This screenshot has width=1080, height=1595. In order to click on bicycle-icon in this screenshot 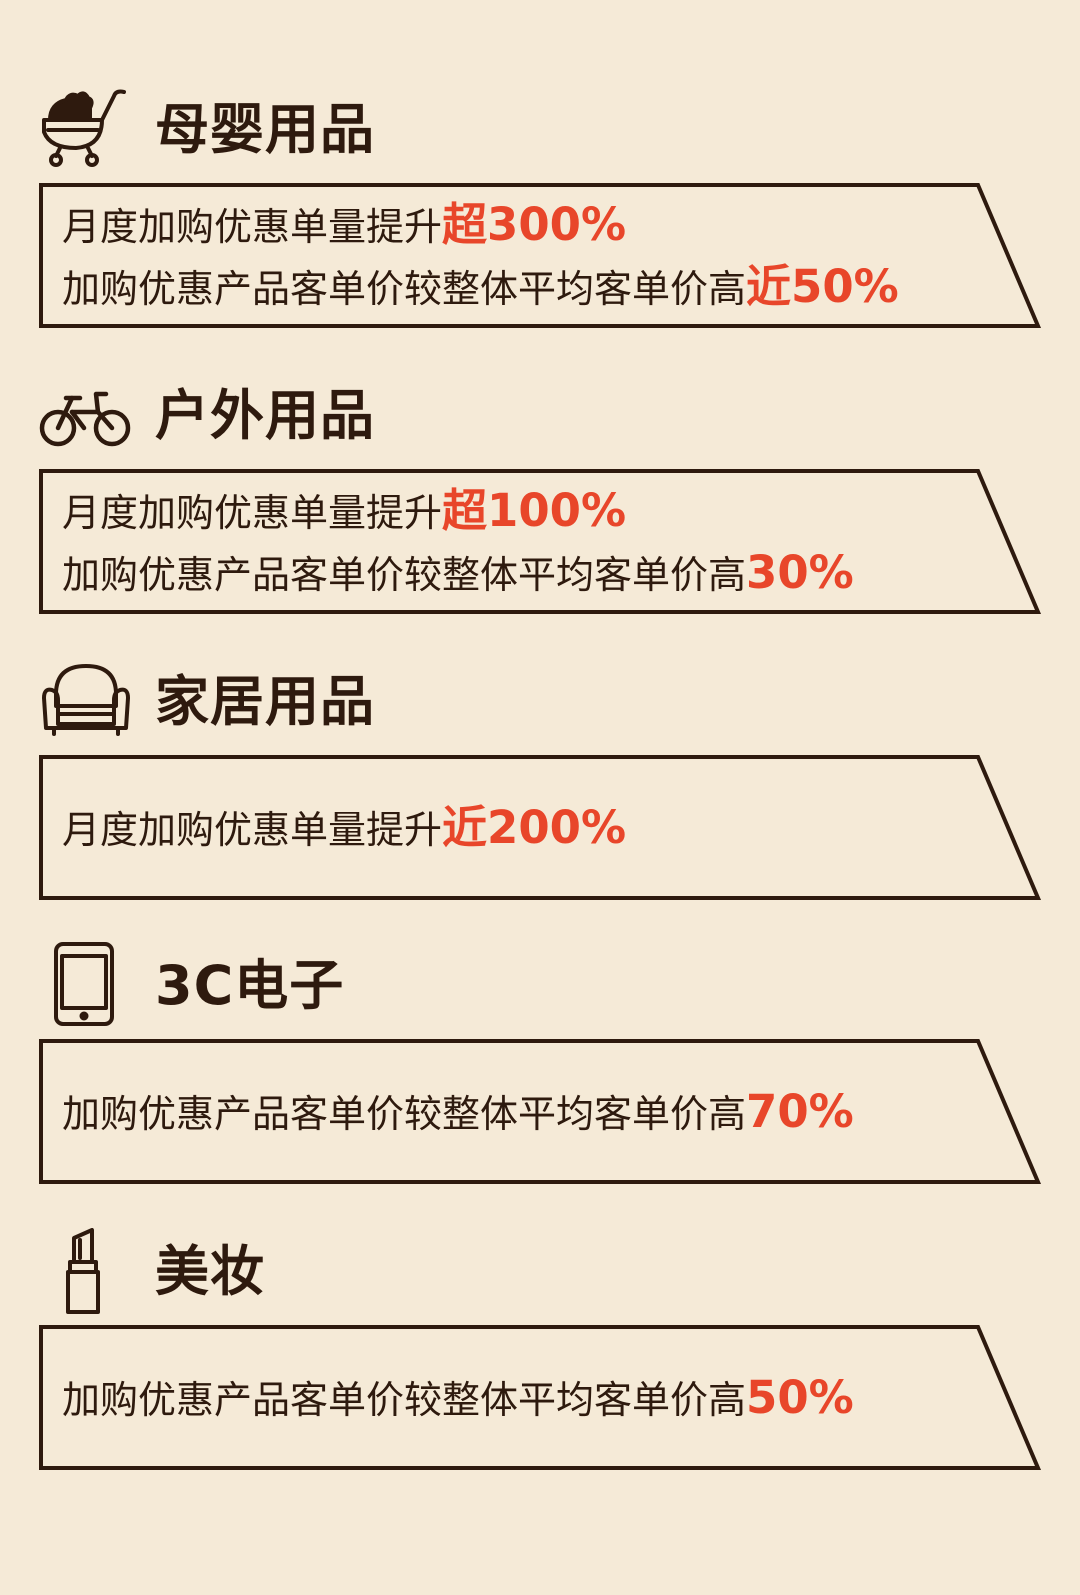, I will do `click(86, 417)`.